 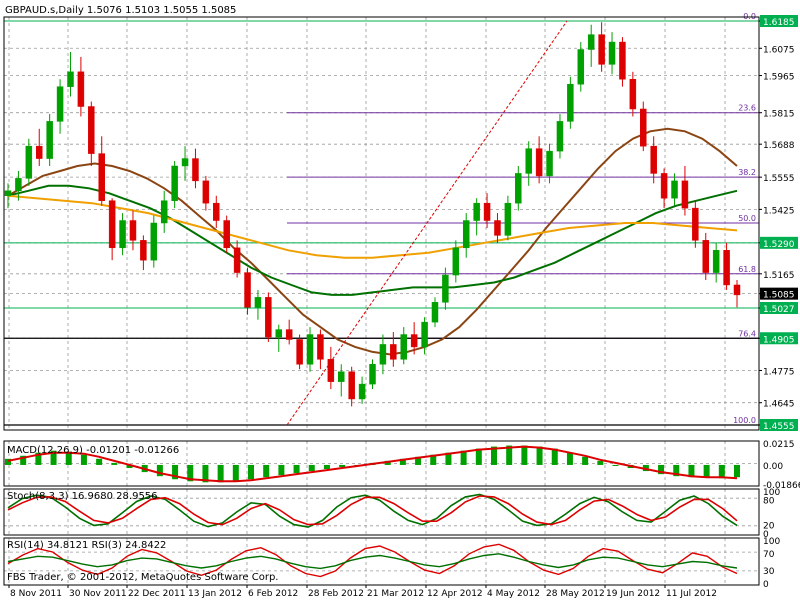 What do you see at coordinates (779, 211) in the screenshot?
I see `price-tick-label: 1.5425` at bounding box center [779, 211].